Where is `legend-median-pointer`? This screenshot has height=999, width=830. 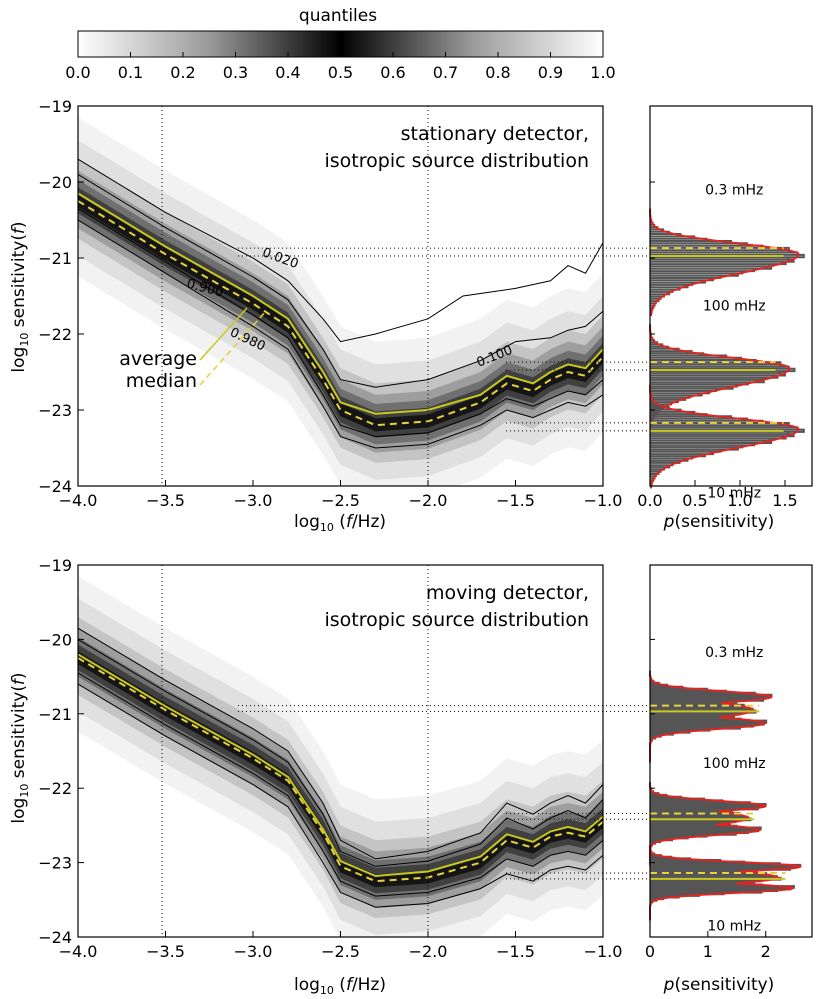 legend-median-pointer is located at coordinates (233, 348).